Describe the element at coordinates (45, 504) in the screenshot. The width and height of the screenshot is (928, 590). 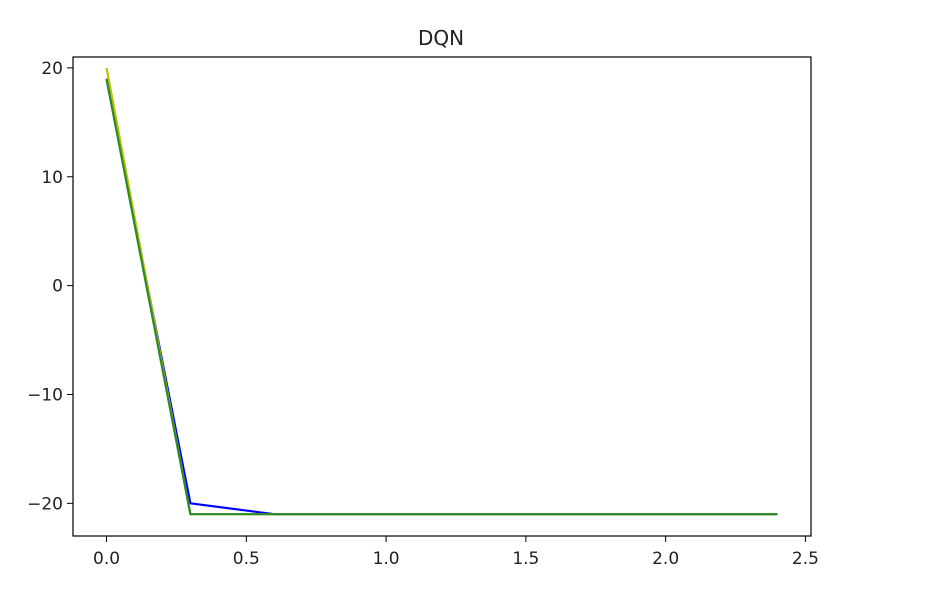
I see `y-tick-label: −20` at that location.